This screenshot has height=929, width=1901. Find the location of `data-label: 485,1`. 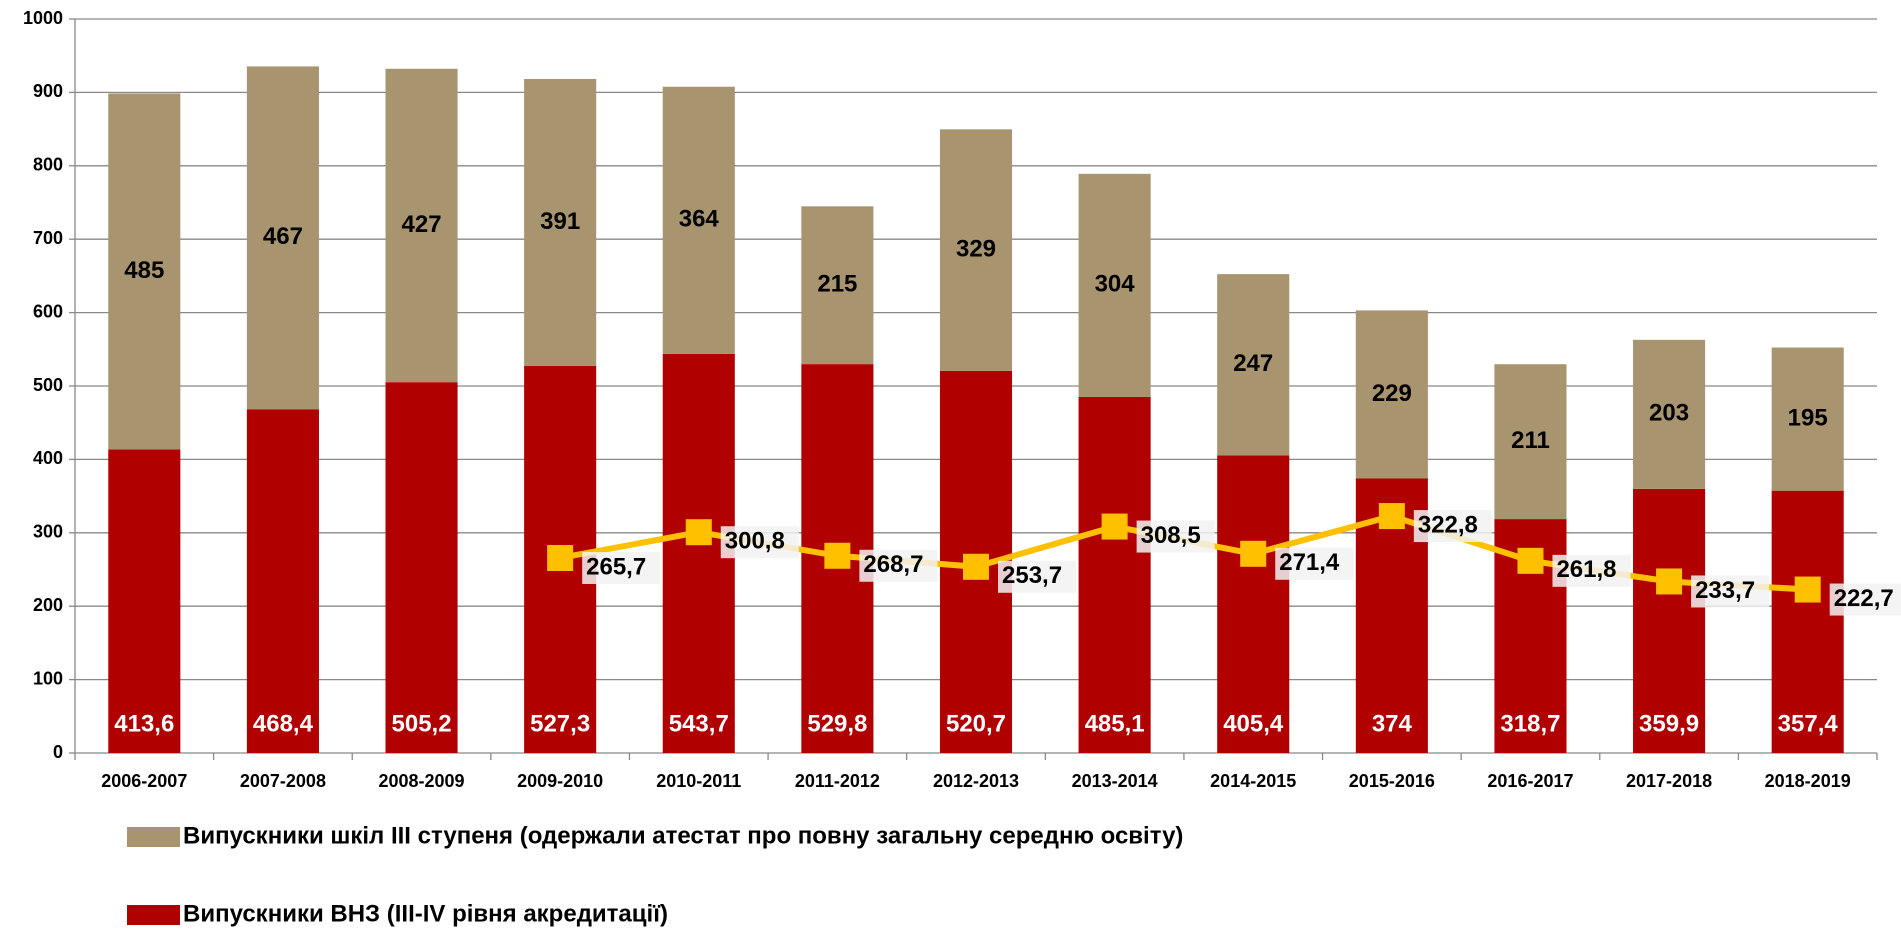

data-label: 485,1 is located at coordinates (1115, 723).